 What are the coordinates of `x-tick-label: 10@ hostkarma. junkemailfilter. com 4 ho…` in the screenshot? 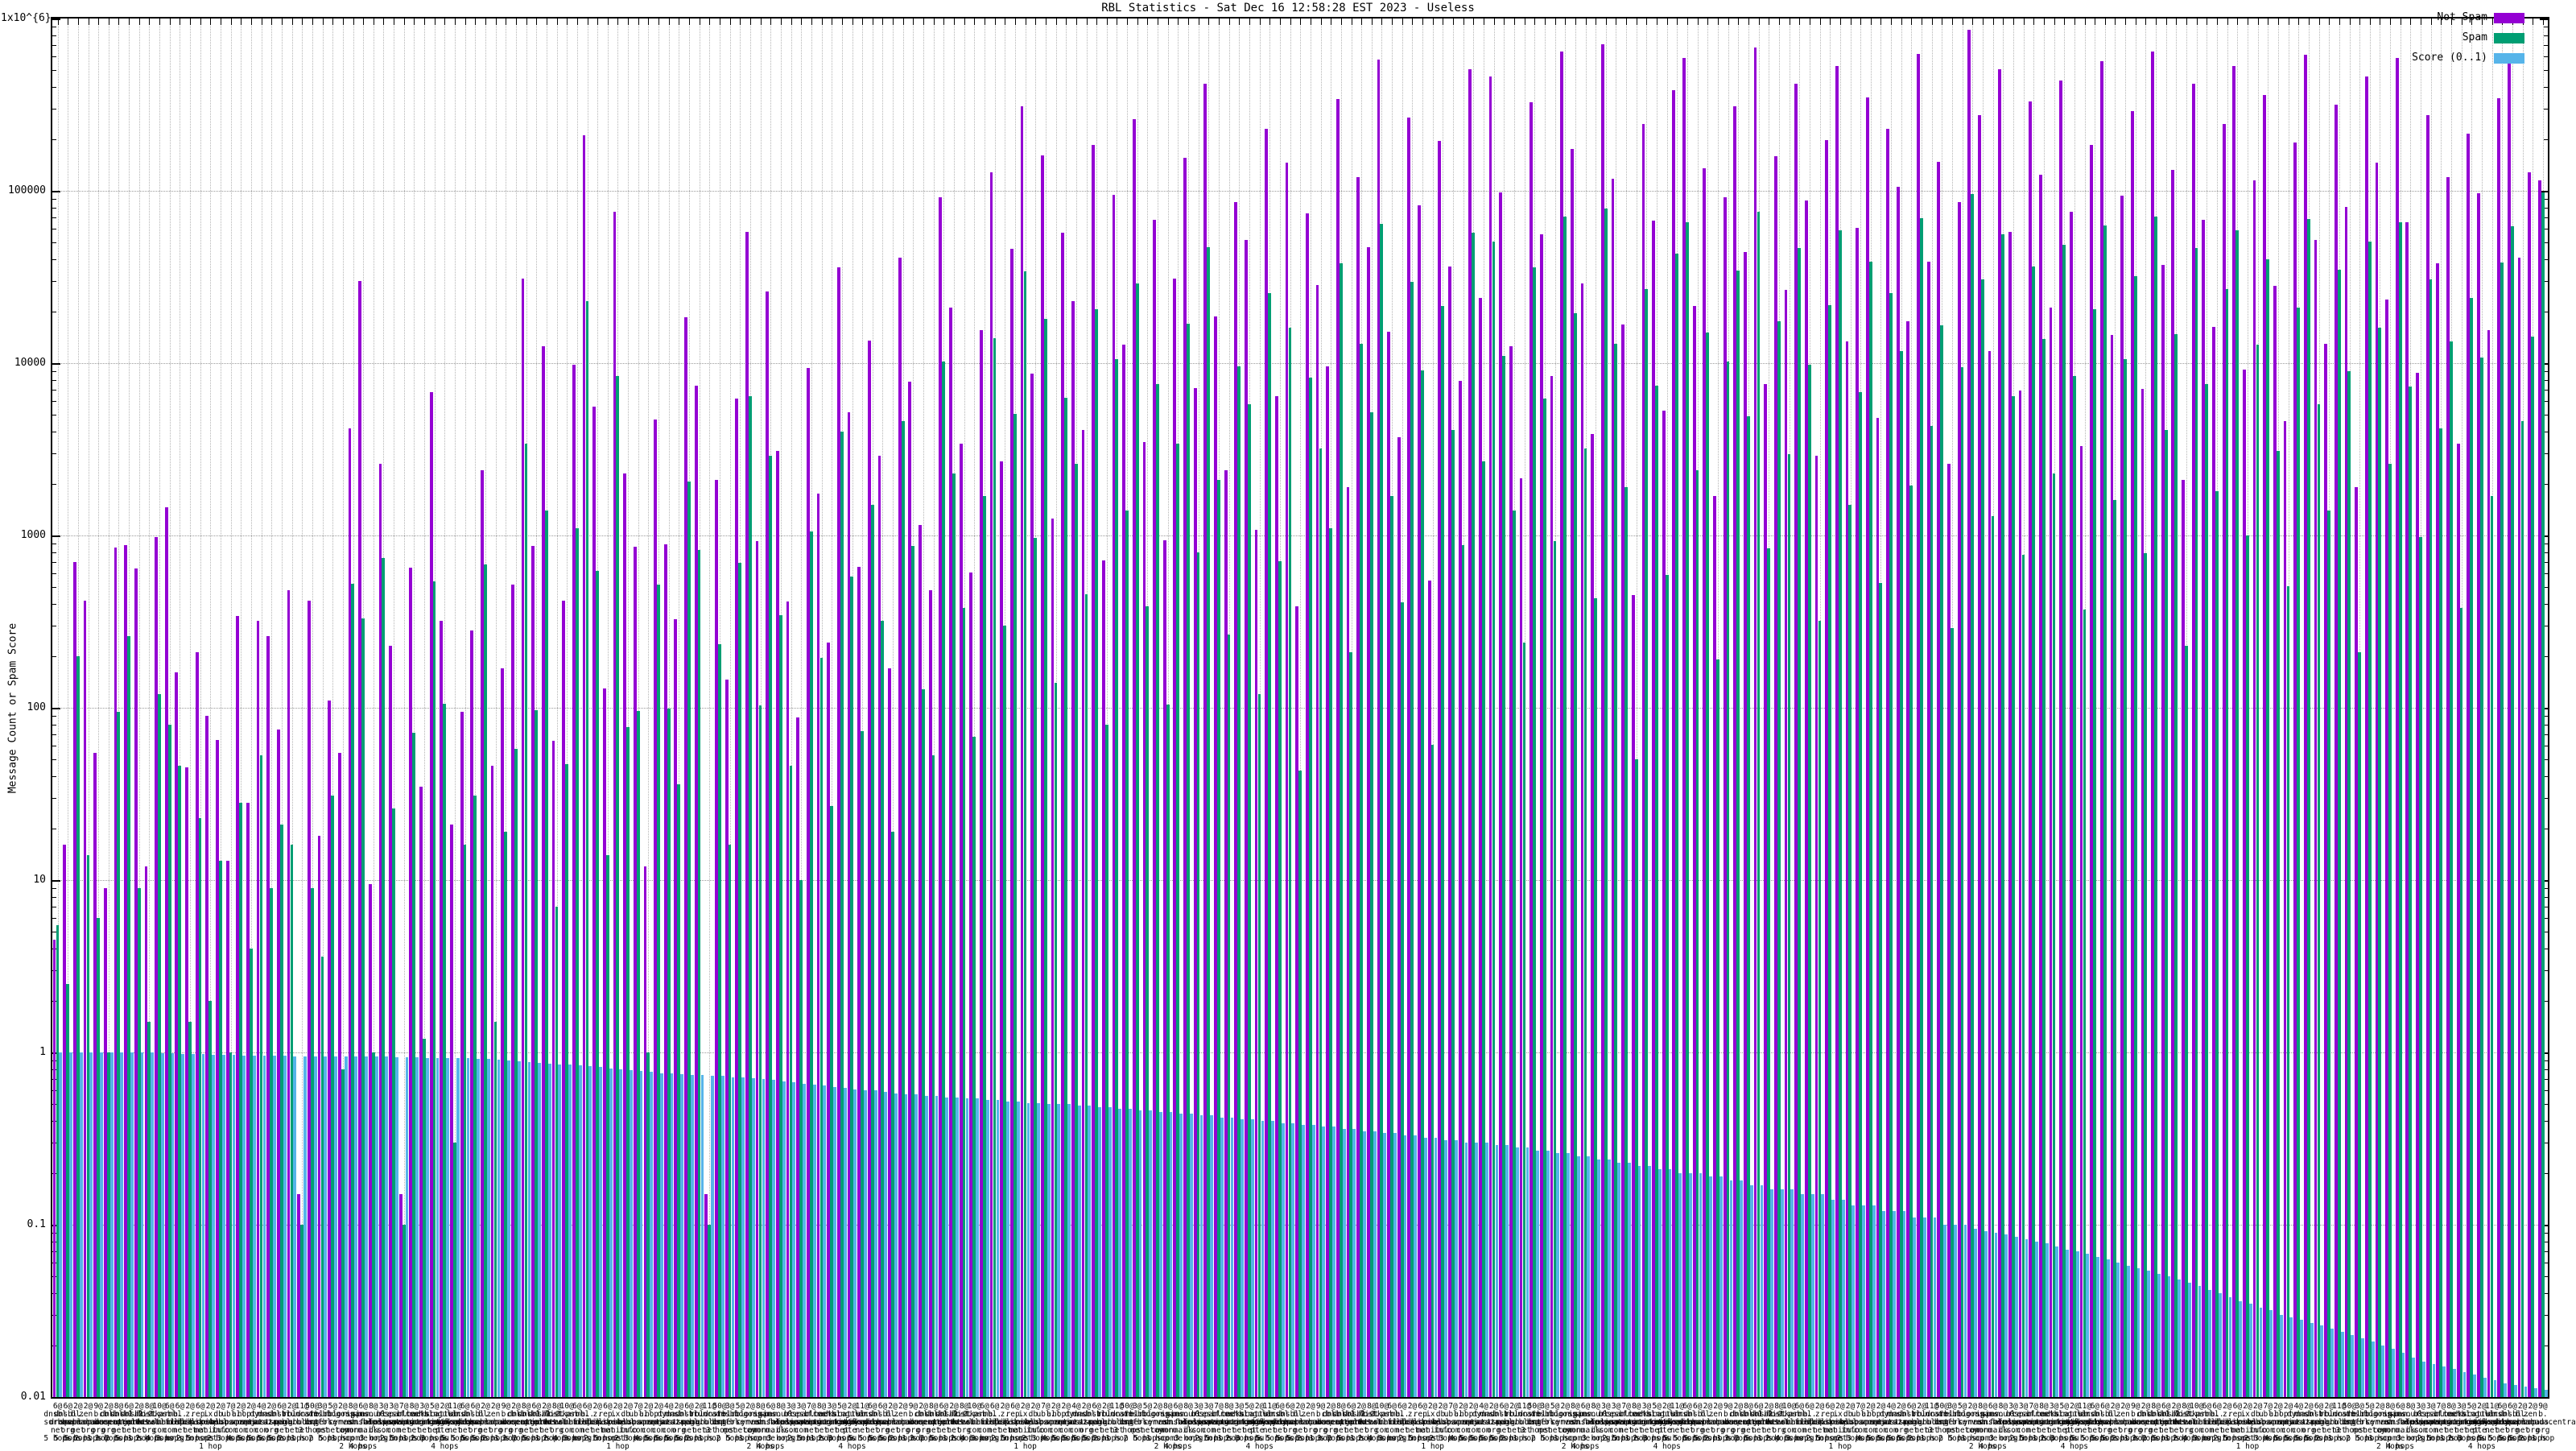 It's located at (567, 1422).